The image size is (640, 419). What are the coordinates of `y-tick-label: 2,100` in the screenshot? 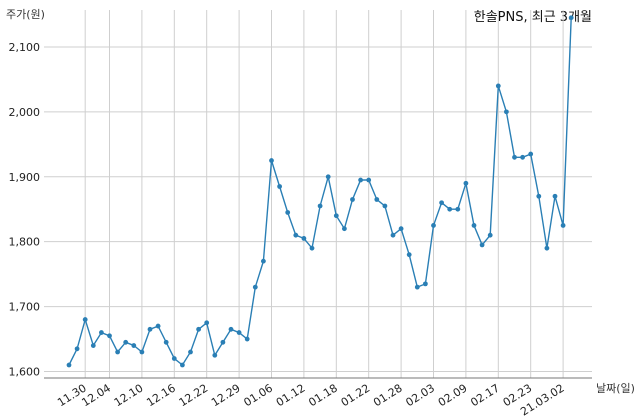 It's located at (25, 47).